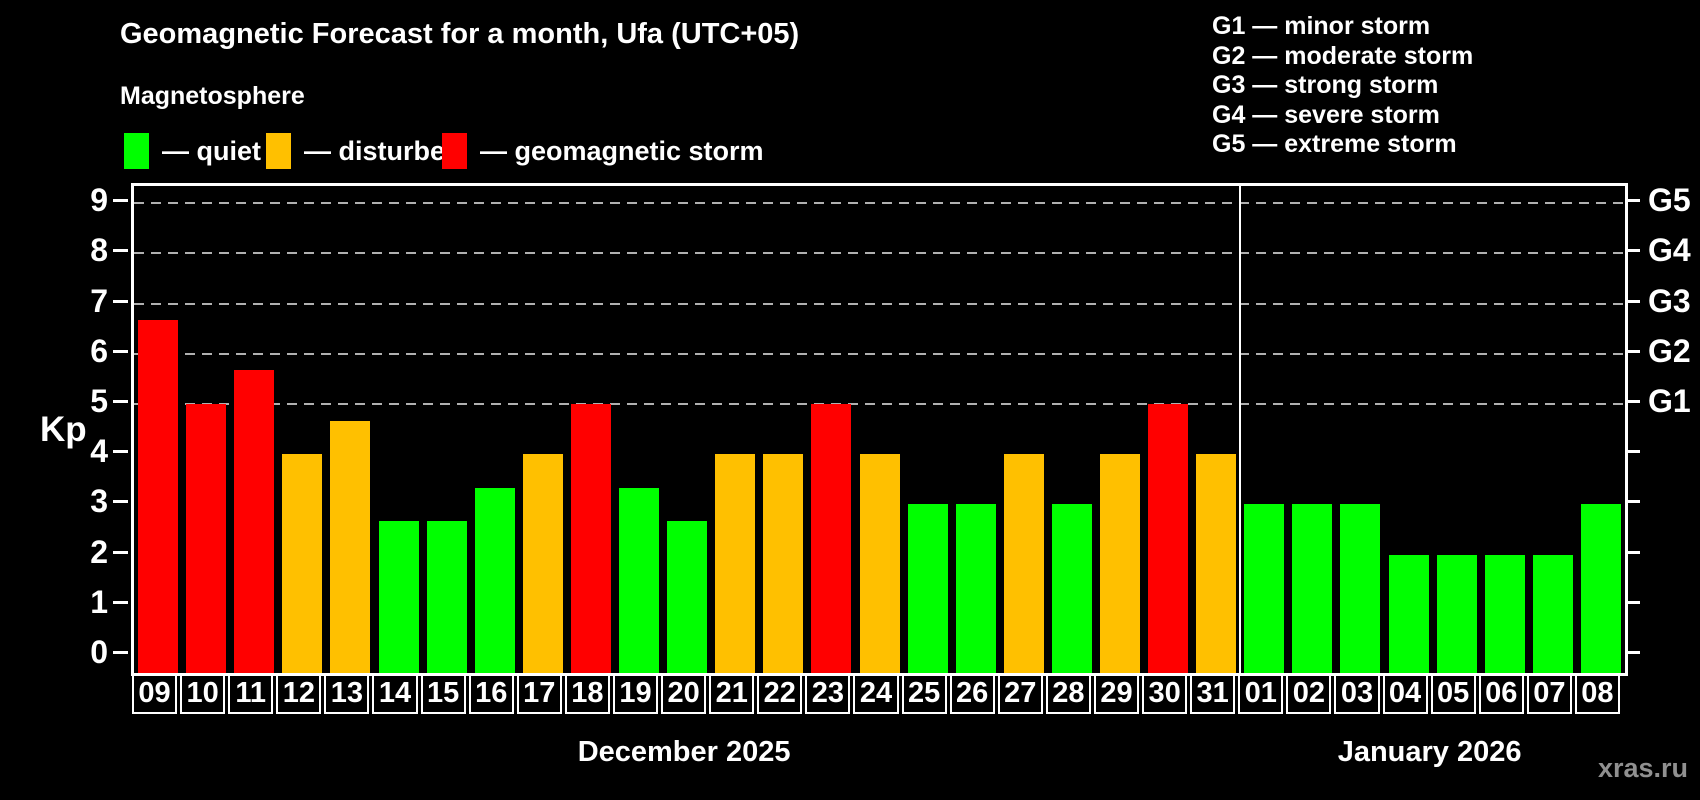 This screenshot has height=800, width=1700. Describe the element at coordinates (879, 253) in the screenshot. I see `gridline-kp8` at that location.